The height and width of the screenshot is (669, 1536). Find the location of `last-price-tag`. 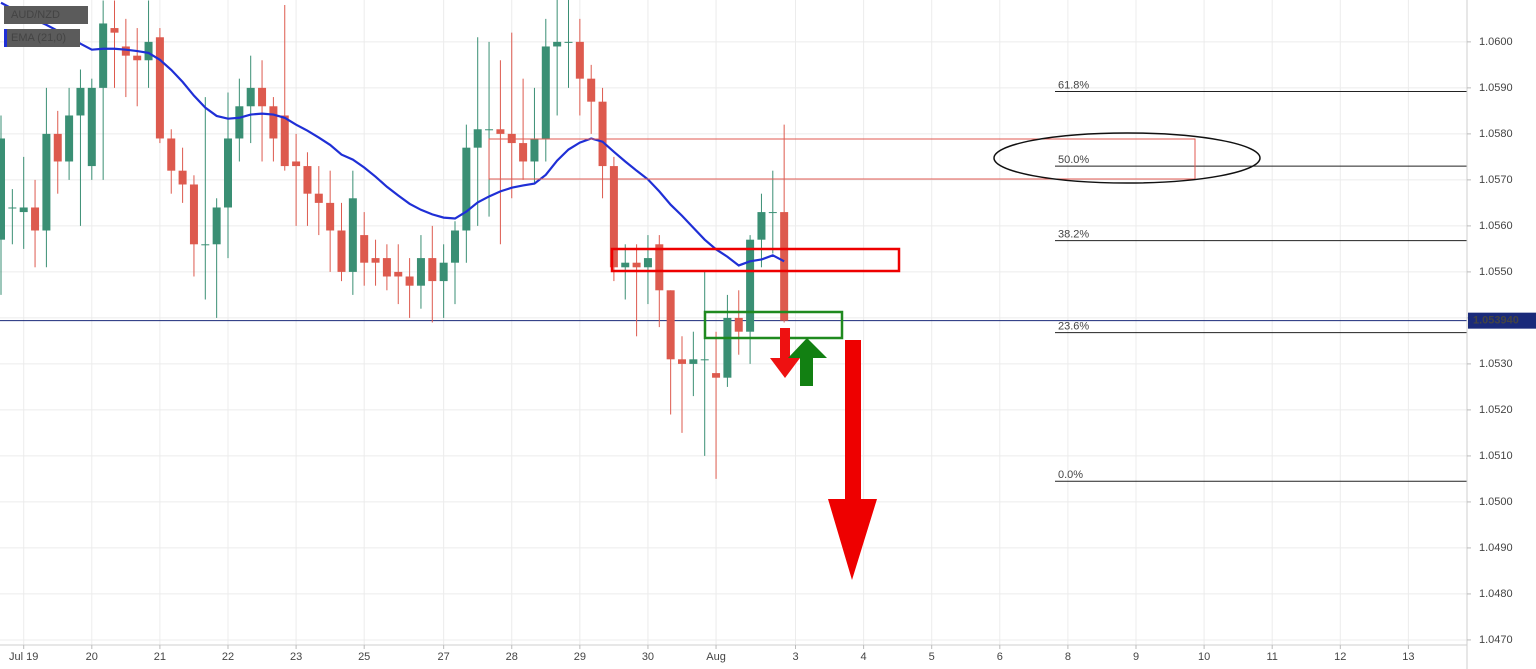

last-price-tag is located at coordinates (1502, 320).